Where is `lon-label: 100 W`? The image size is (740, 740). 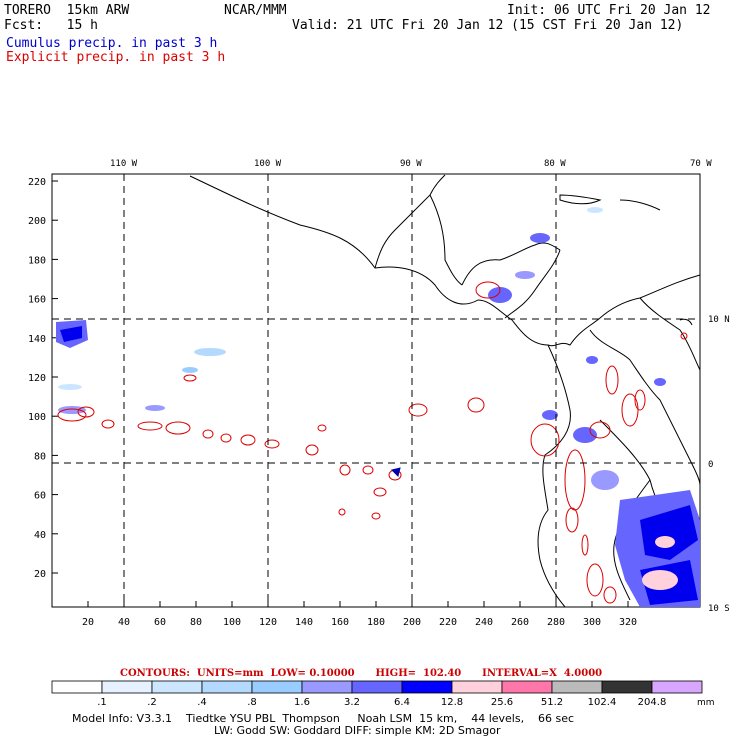
lon-label: 100 W is located at coordinates (268, 164).